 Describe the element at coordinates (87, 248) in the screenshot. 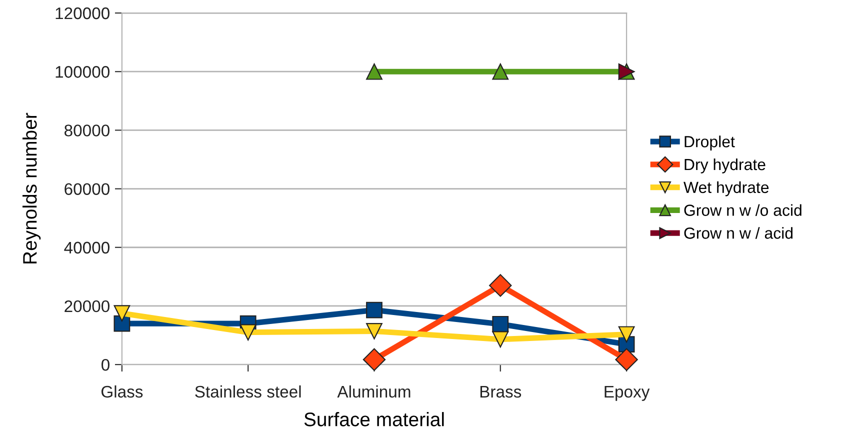

I see `y-tick-label: 40000` at that location.